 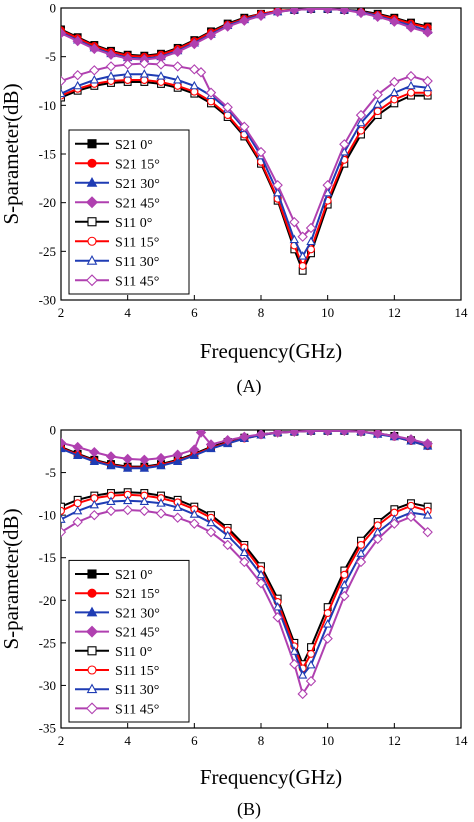 I want to click on y-tick-label: -5, so click(x=50, y=56).